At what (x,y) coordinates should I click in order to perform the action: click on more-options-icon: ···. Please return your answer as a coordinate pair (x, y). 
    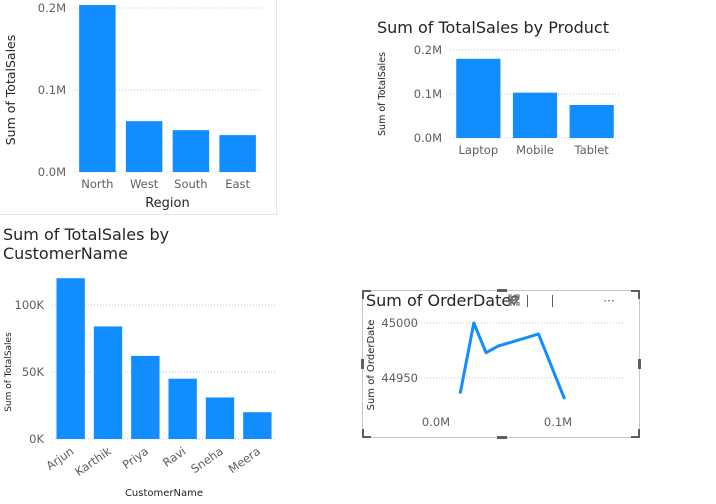
    Looking at the image, I should click on (609, 301).